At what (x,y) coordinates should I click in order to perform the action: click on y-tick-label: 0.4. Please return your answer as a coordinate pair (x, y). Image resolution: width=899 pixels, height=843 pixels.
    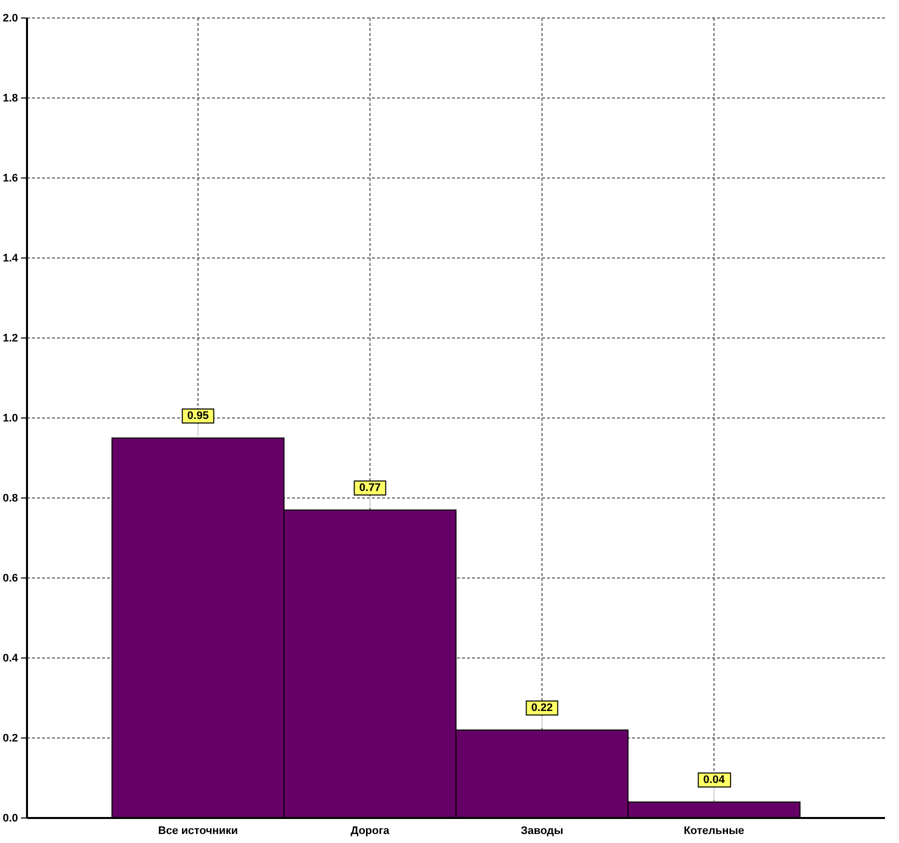
    Looking at the image, I should click on (10, 658).